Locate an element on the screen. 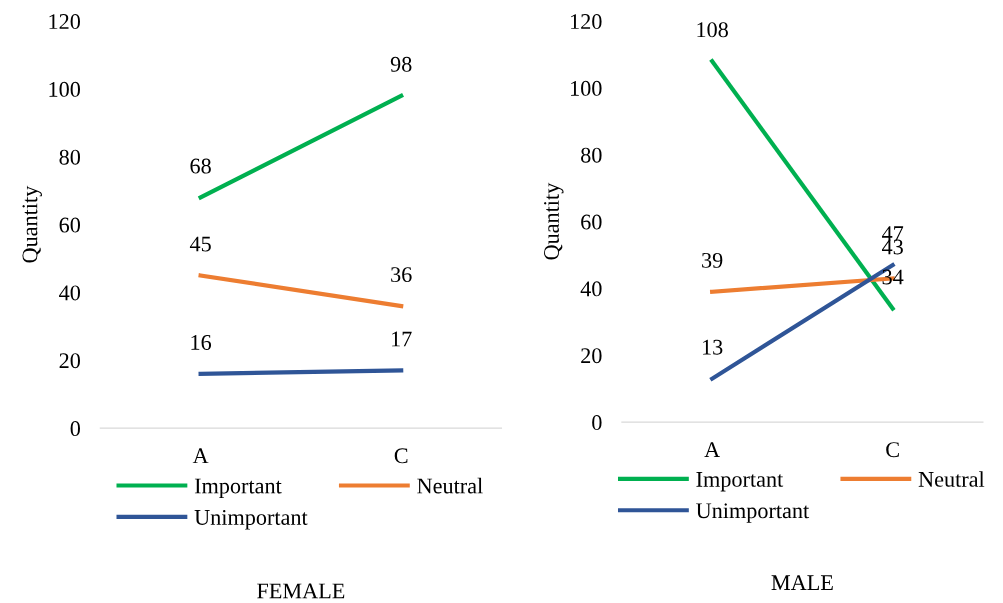 The image size is (1003, 603). data-label: 13 is located at coordinates (712, 347).